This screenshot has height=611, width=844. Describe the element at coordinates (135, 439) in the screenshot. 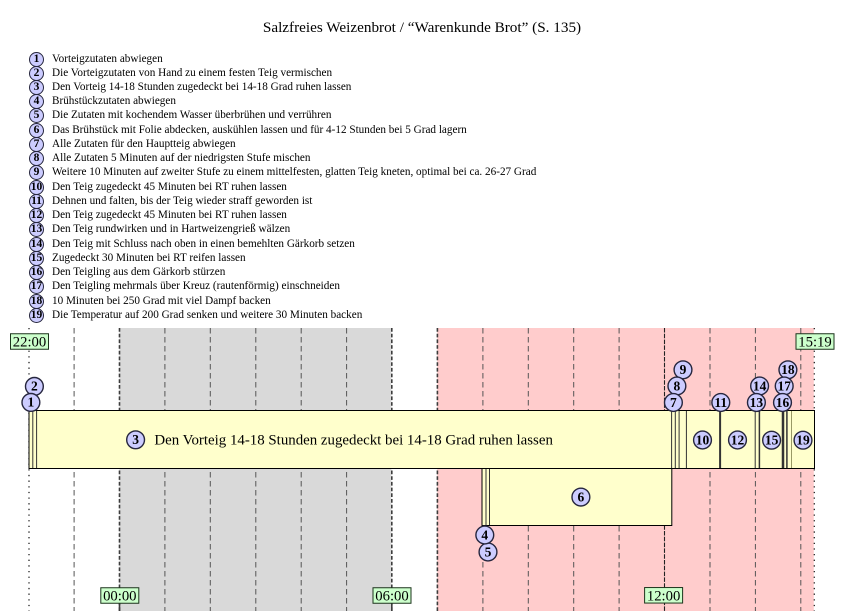

I see `svg-text: 3` at that location.